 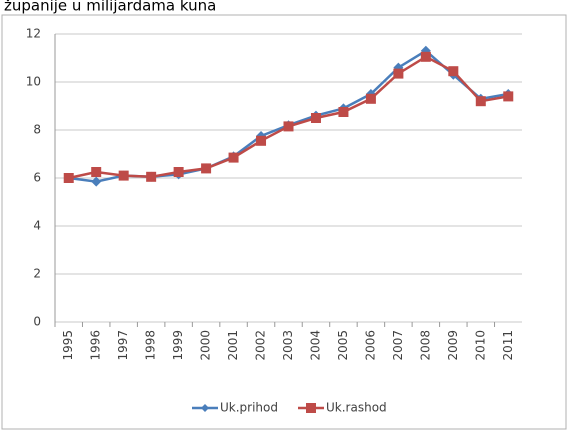 I want to click on y-tick-label: 4, so click(x=37, y=226).